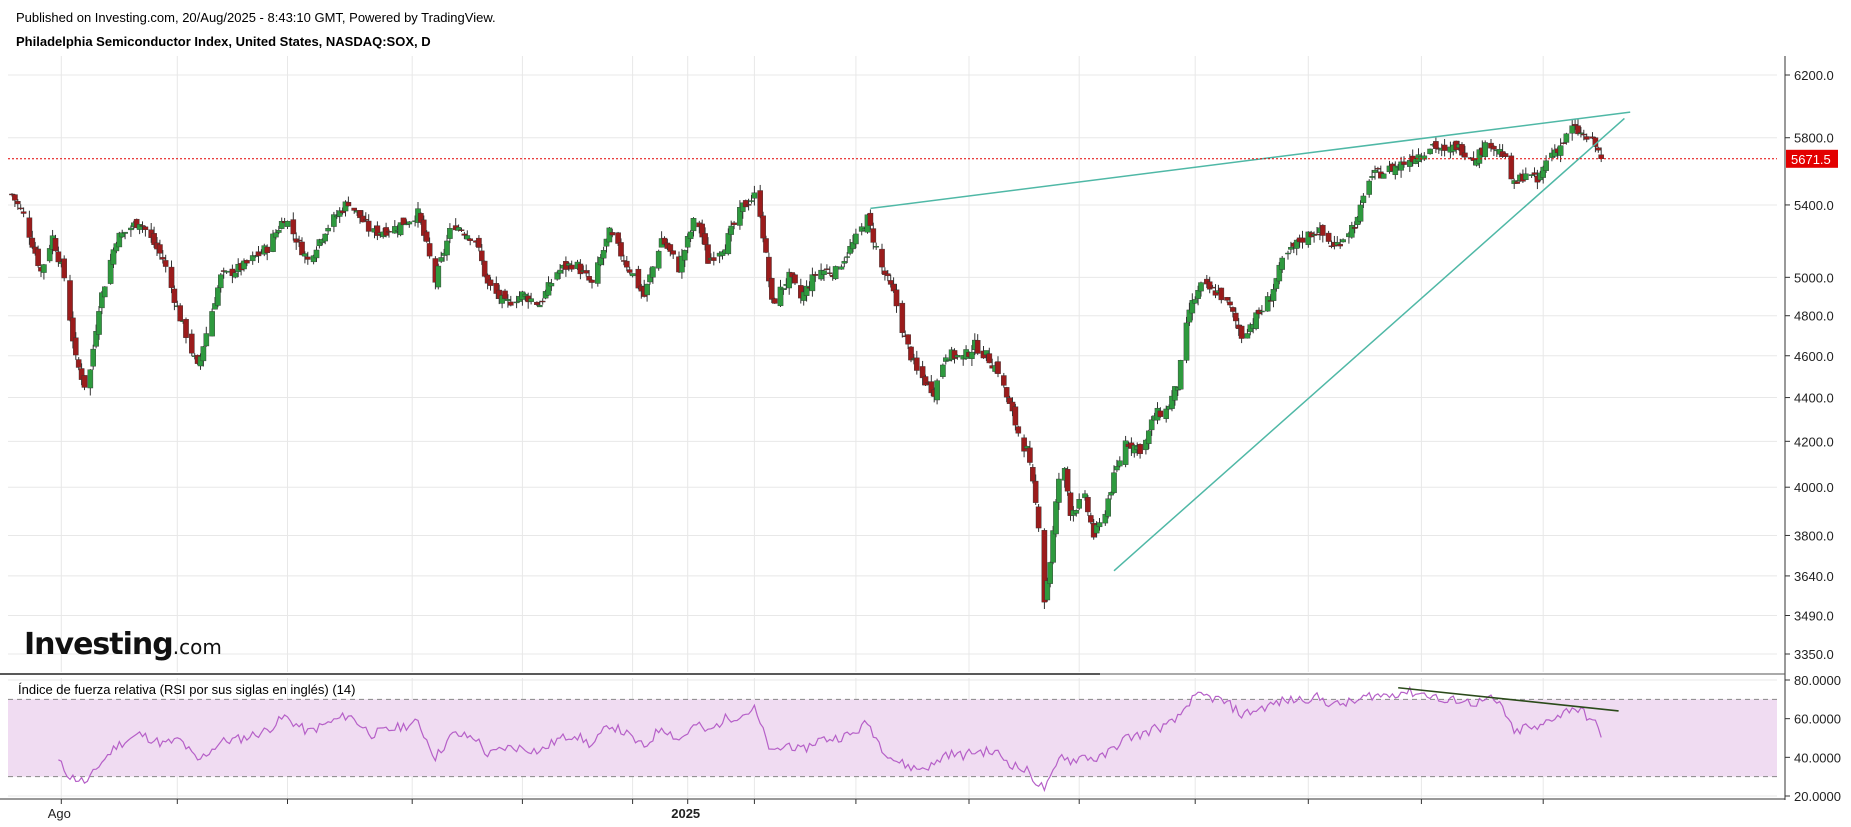  I want to click on last-price-label: 5671.5, so click(1811, 159).